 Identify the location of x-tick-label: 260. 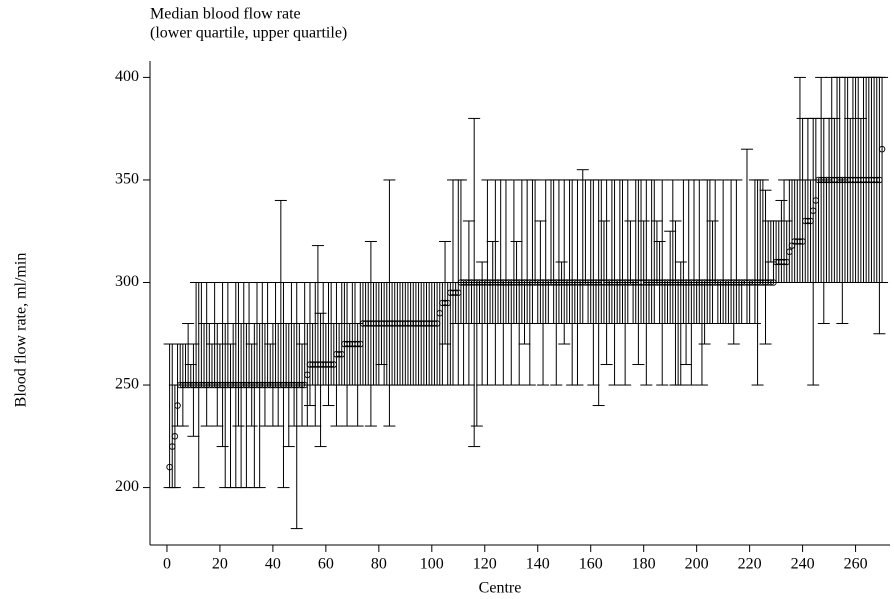
(856, 564).